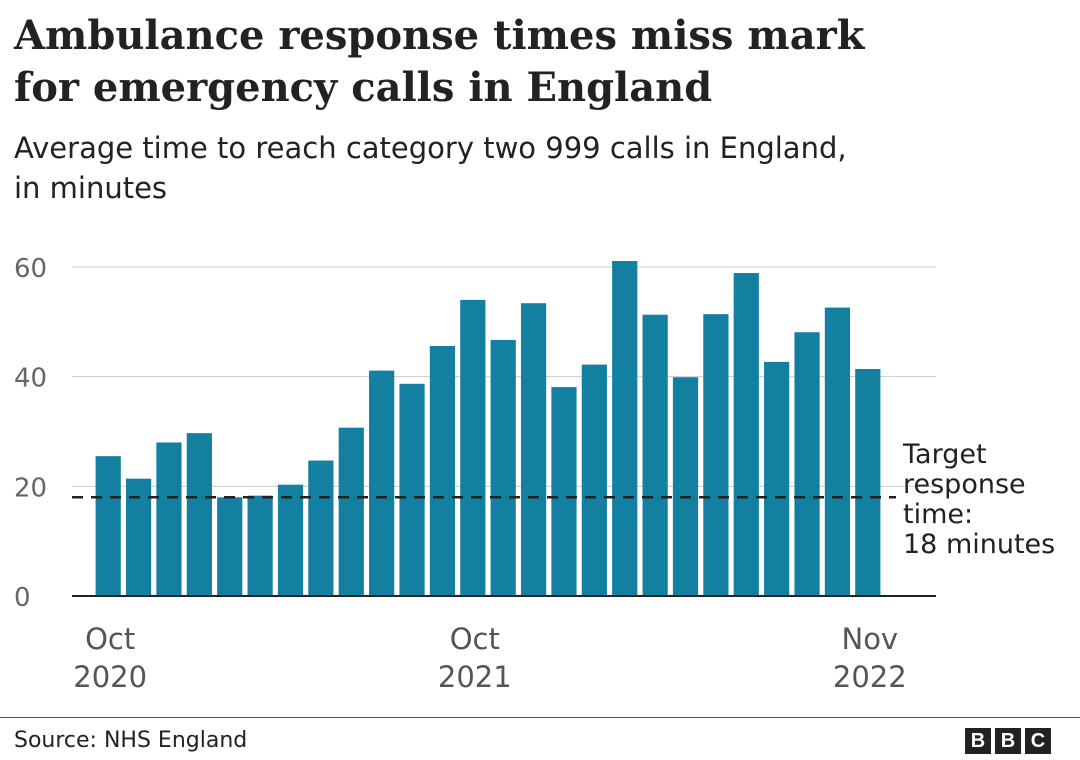 Image resolution: width=1080 pixels, height=760 pixels. I want to click on bbc-logo-block-1: B, so click(978, 741).